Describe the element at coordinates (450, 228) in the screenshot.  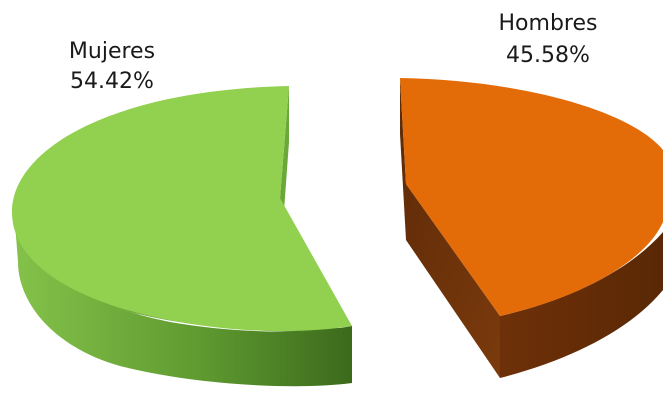
I see `slice-hombres-cut-face` at that location.